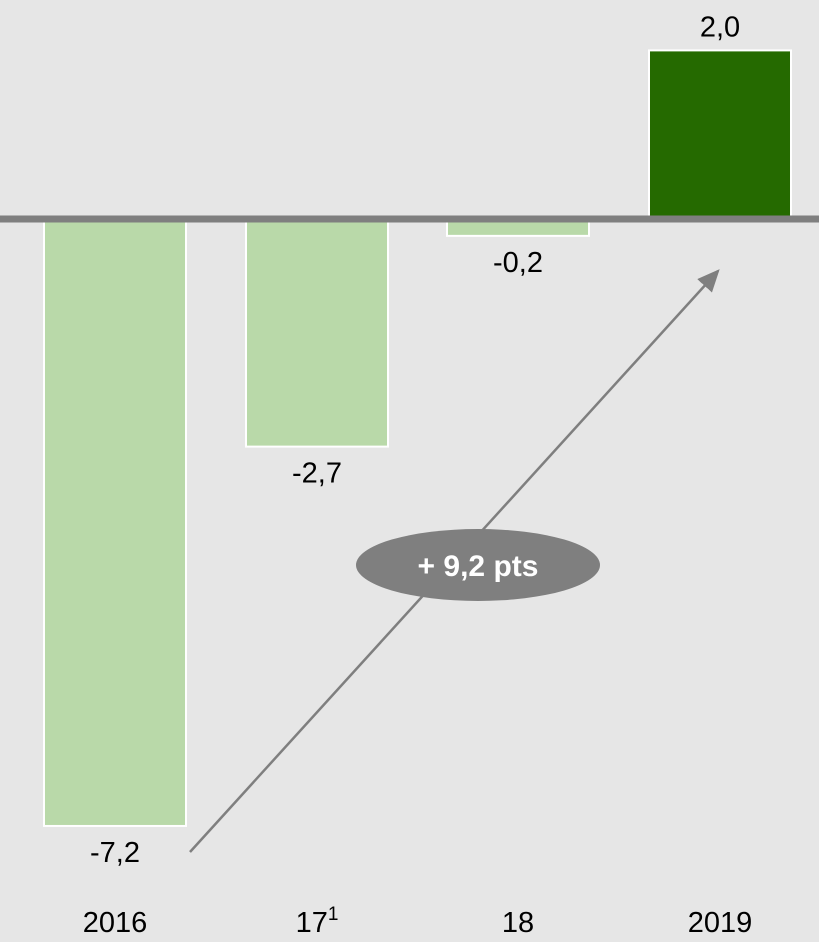 This screenshot has height=942, width=819. I want to click on change-badge: + 9,2 pts, so click(478, 565).